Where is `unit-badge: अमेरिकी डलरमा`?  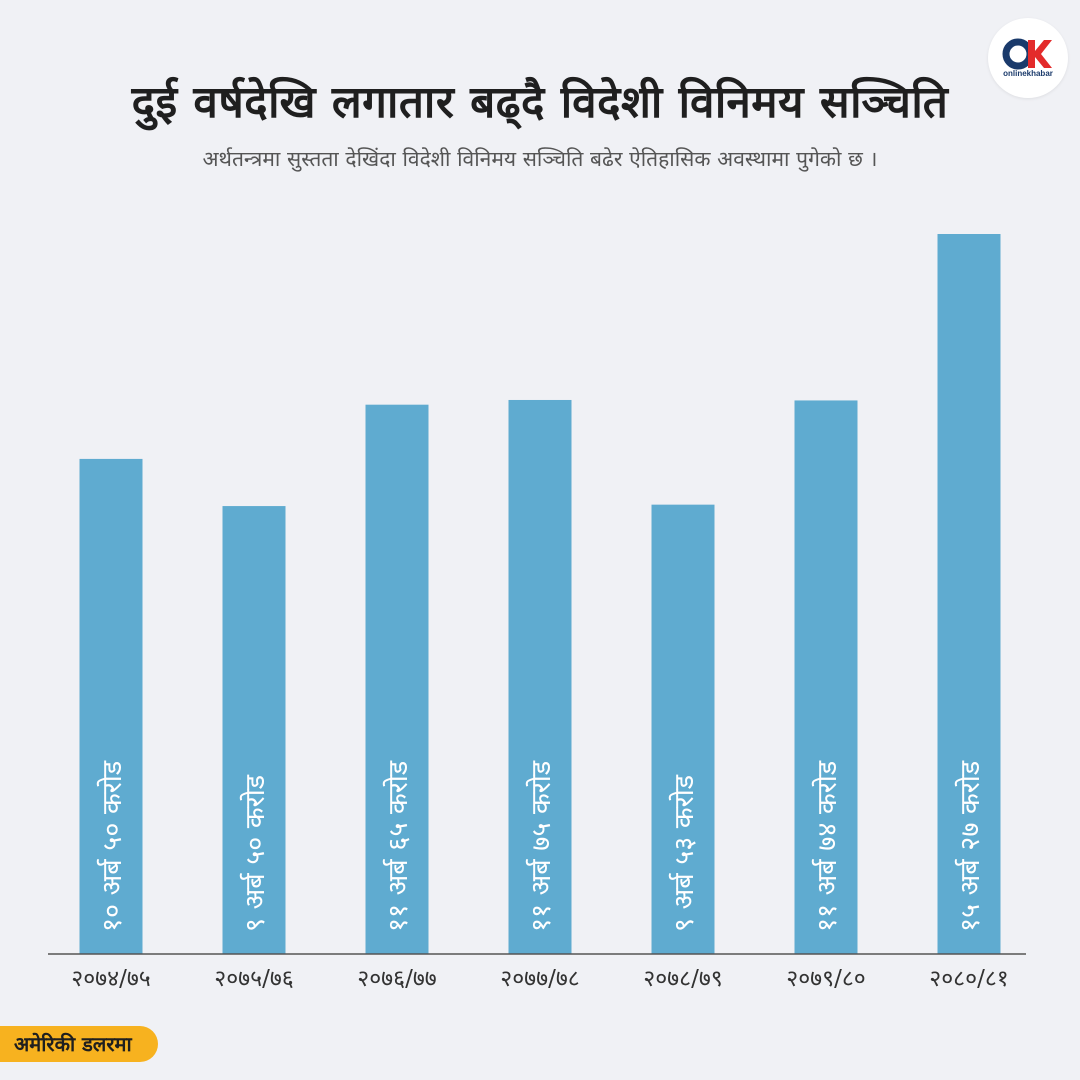
unit-badge: अमेरिकी डलरमा is located at coordinates (79, 1044).